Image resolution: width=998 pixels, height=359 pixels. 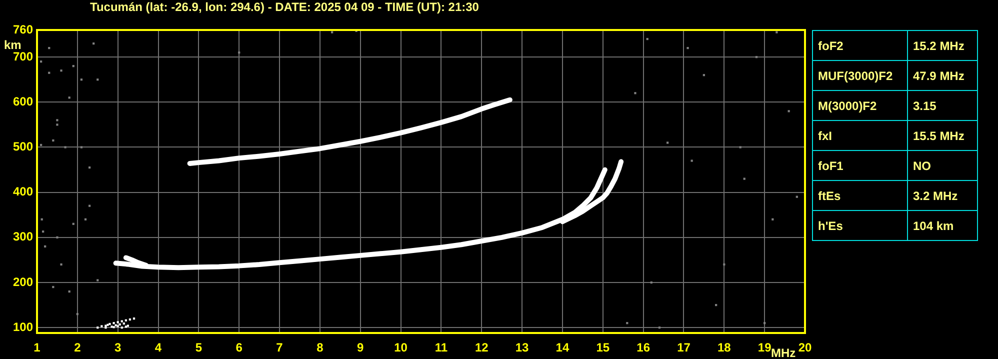 I want to click on y-tick-label: 600, so click(x=23, y=101).